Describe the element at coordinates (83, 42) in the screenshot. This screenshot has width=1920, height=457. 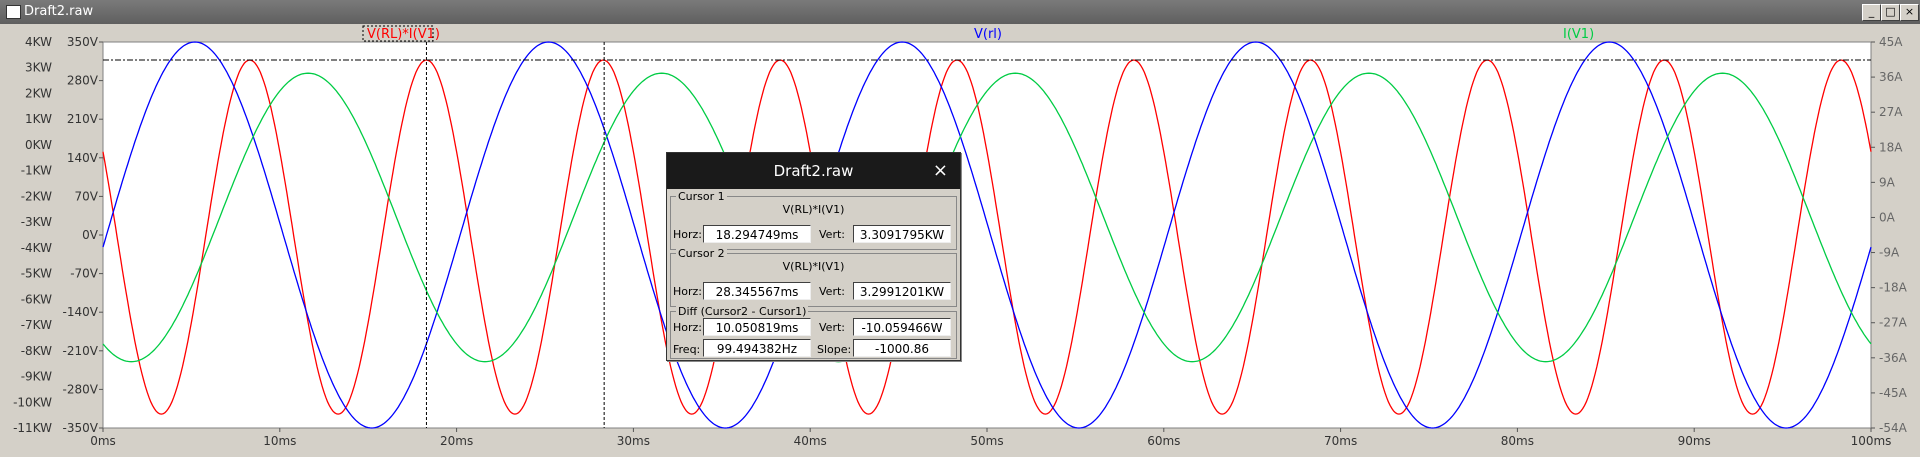
I see `voltage-tick-label: 350V` at that location.